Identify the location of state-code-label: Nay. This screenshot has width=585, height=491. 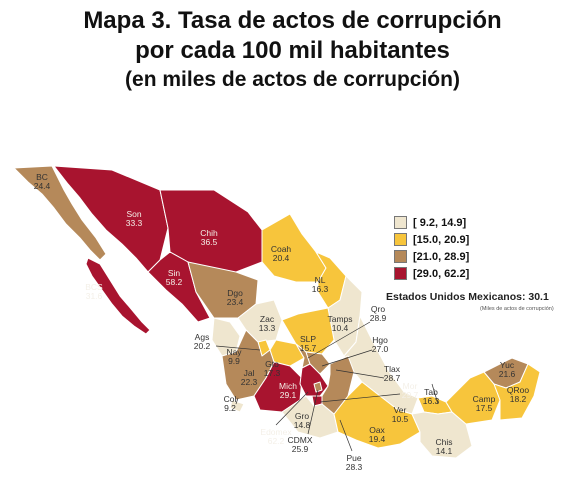
(234, 352).